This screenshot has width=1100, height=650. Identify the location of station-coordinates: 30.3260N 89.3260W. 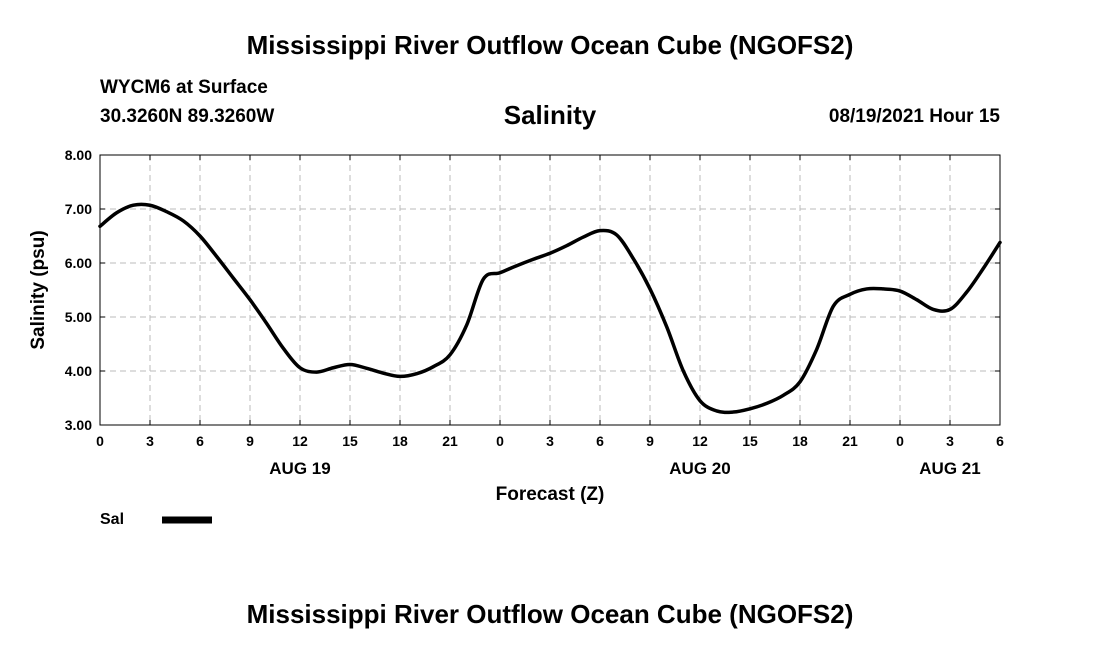
(187, 116).